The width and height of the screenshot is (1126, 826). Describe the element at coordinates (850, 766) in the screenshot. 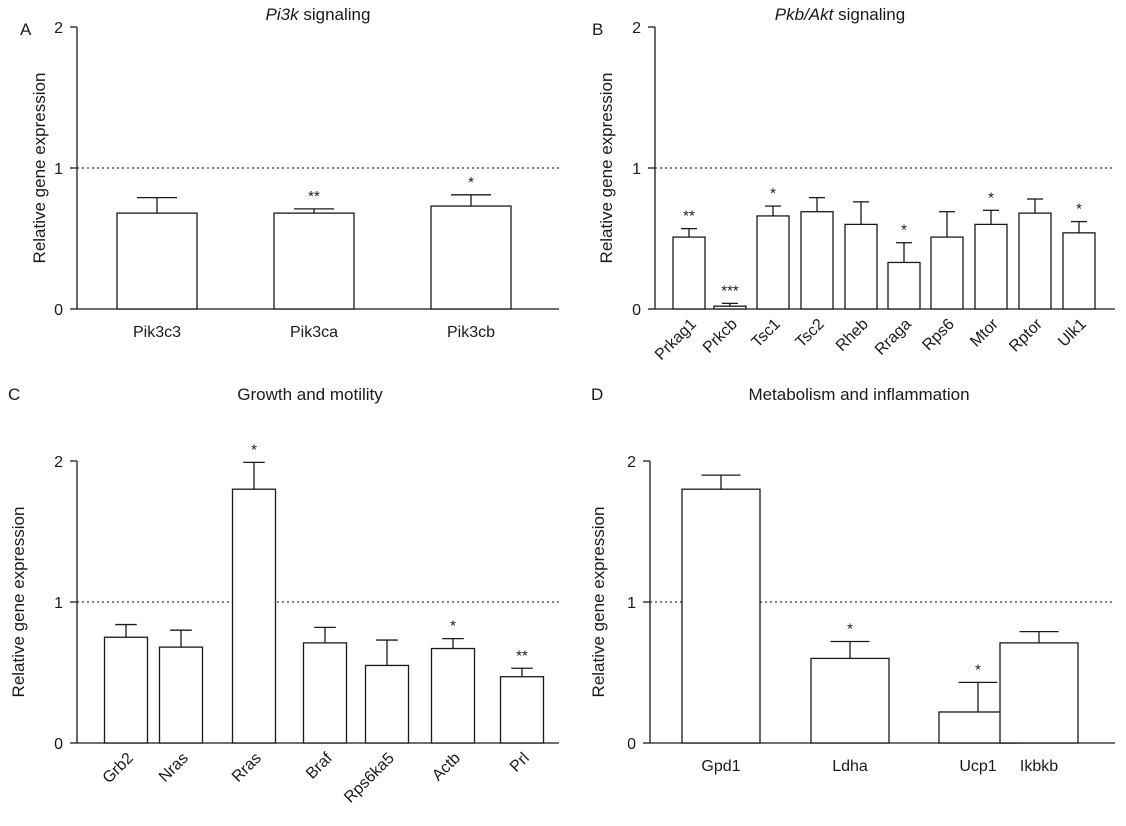

I see `x-tick-label: Ldha` at that location.